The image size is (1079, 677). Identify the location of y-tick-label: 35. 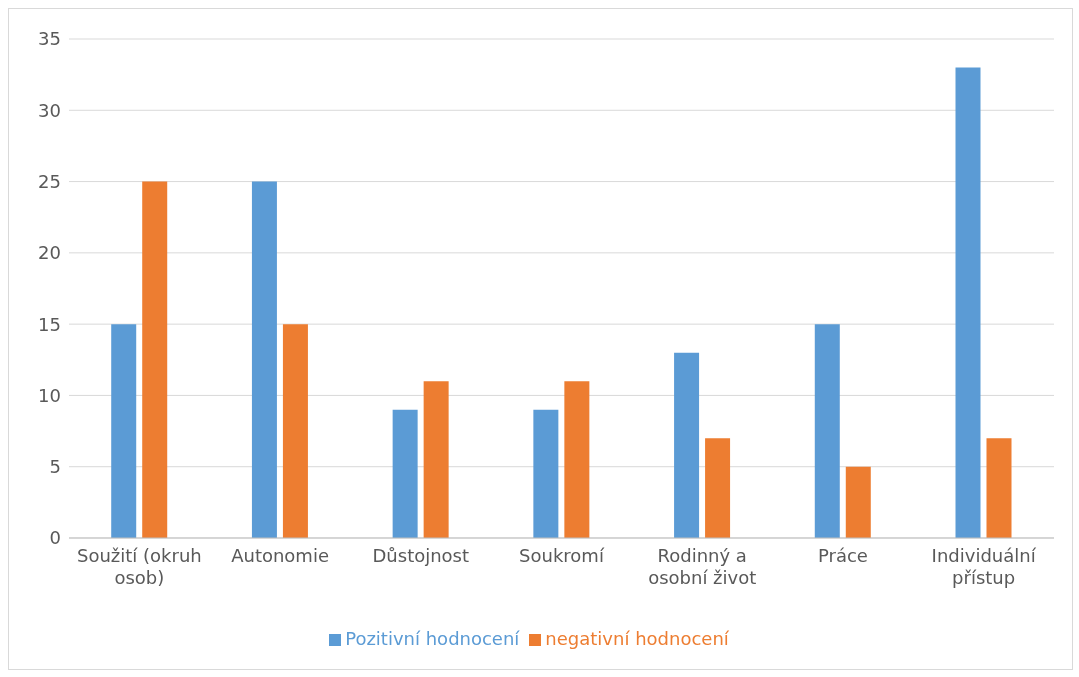
(49, 39).